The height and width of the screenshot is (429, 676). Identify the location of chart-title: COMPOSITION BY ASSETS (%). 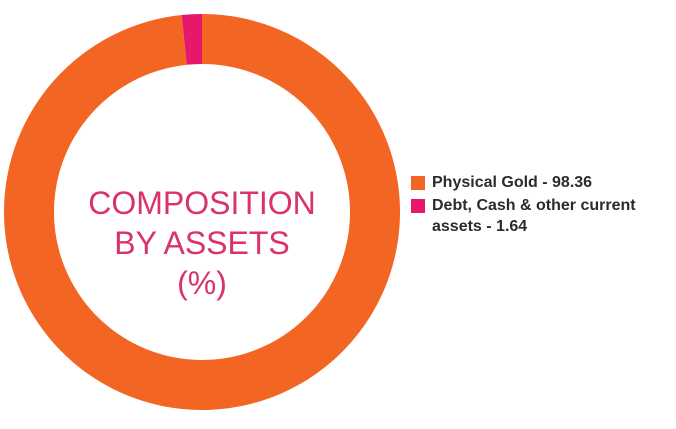
(202, 243).